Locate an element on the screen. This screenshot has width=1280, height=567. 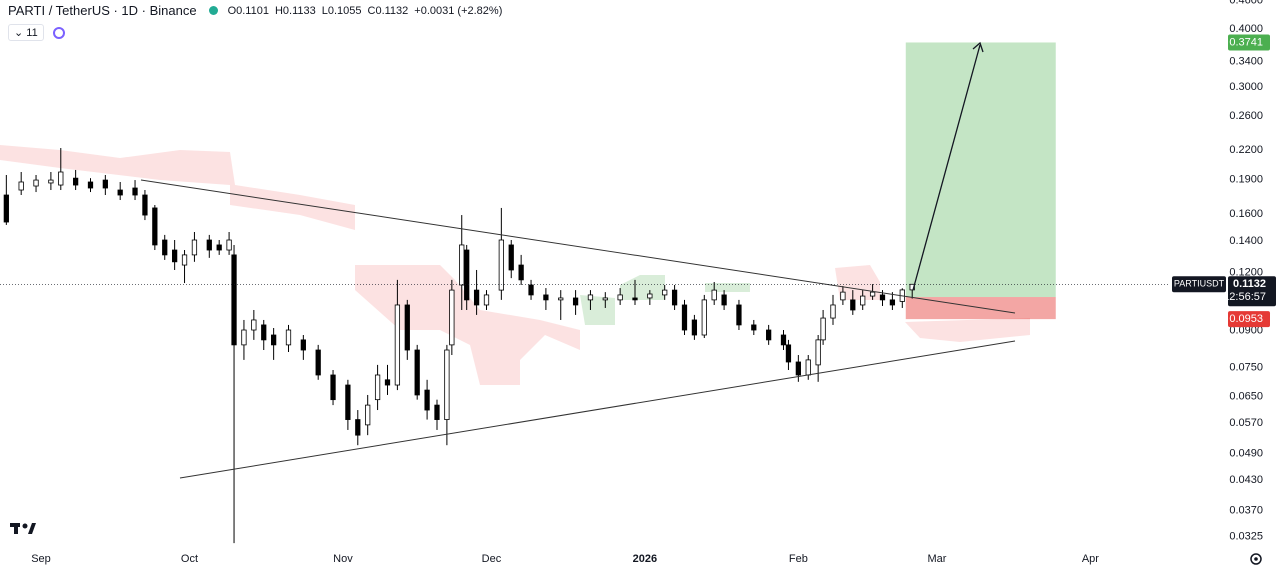
y-tick-label: 0.4000 is located at coordinates (1246, 29).